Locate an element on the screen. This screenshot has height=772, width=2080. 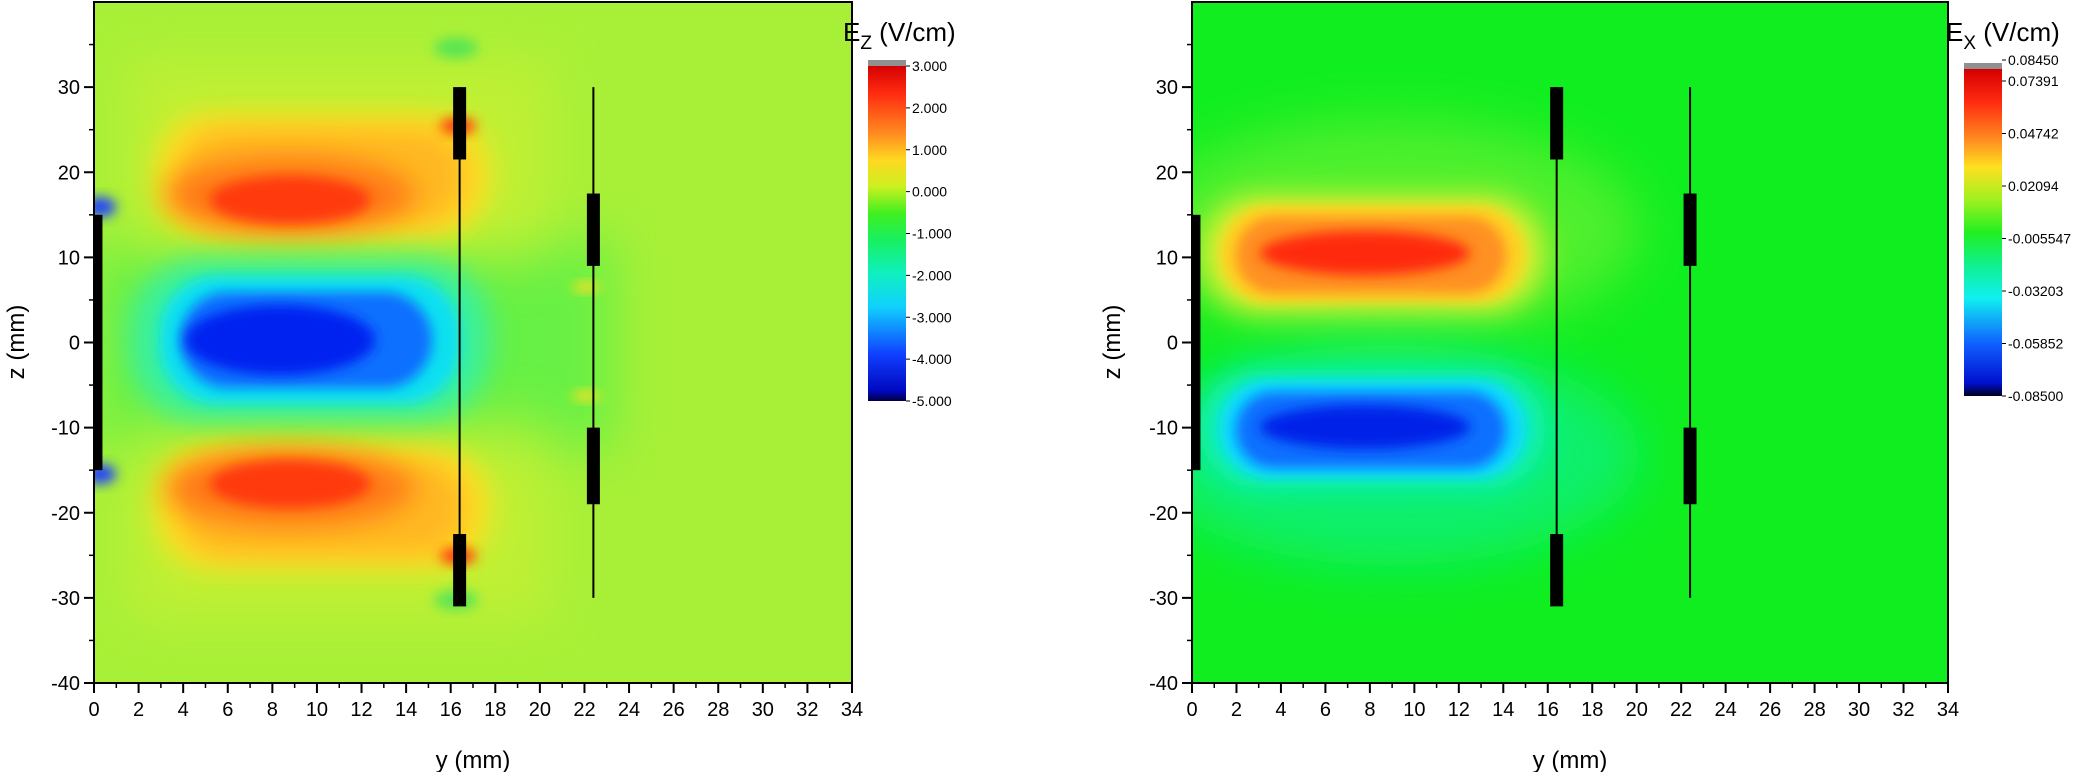
ez-colorbar-tick-label: 3.000 is located at coordinates (929, 66).